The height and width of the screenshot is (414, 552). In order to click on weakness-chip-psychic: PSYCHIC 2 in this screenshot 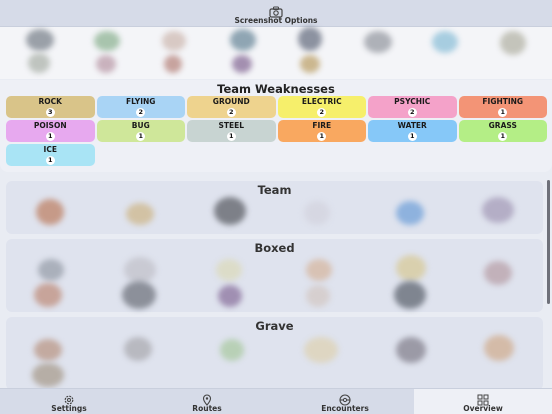, I will do `click(412, 107)`.